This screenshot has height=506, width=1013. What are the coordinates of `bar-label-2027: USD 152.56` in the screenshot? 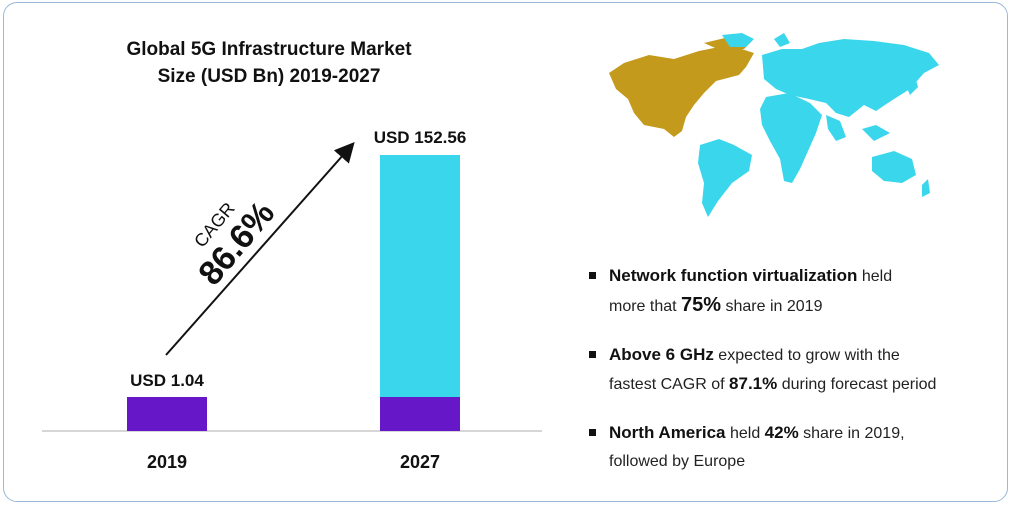 It's located at (420, 137).